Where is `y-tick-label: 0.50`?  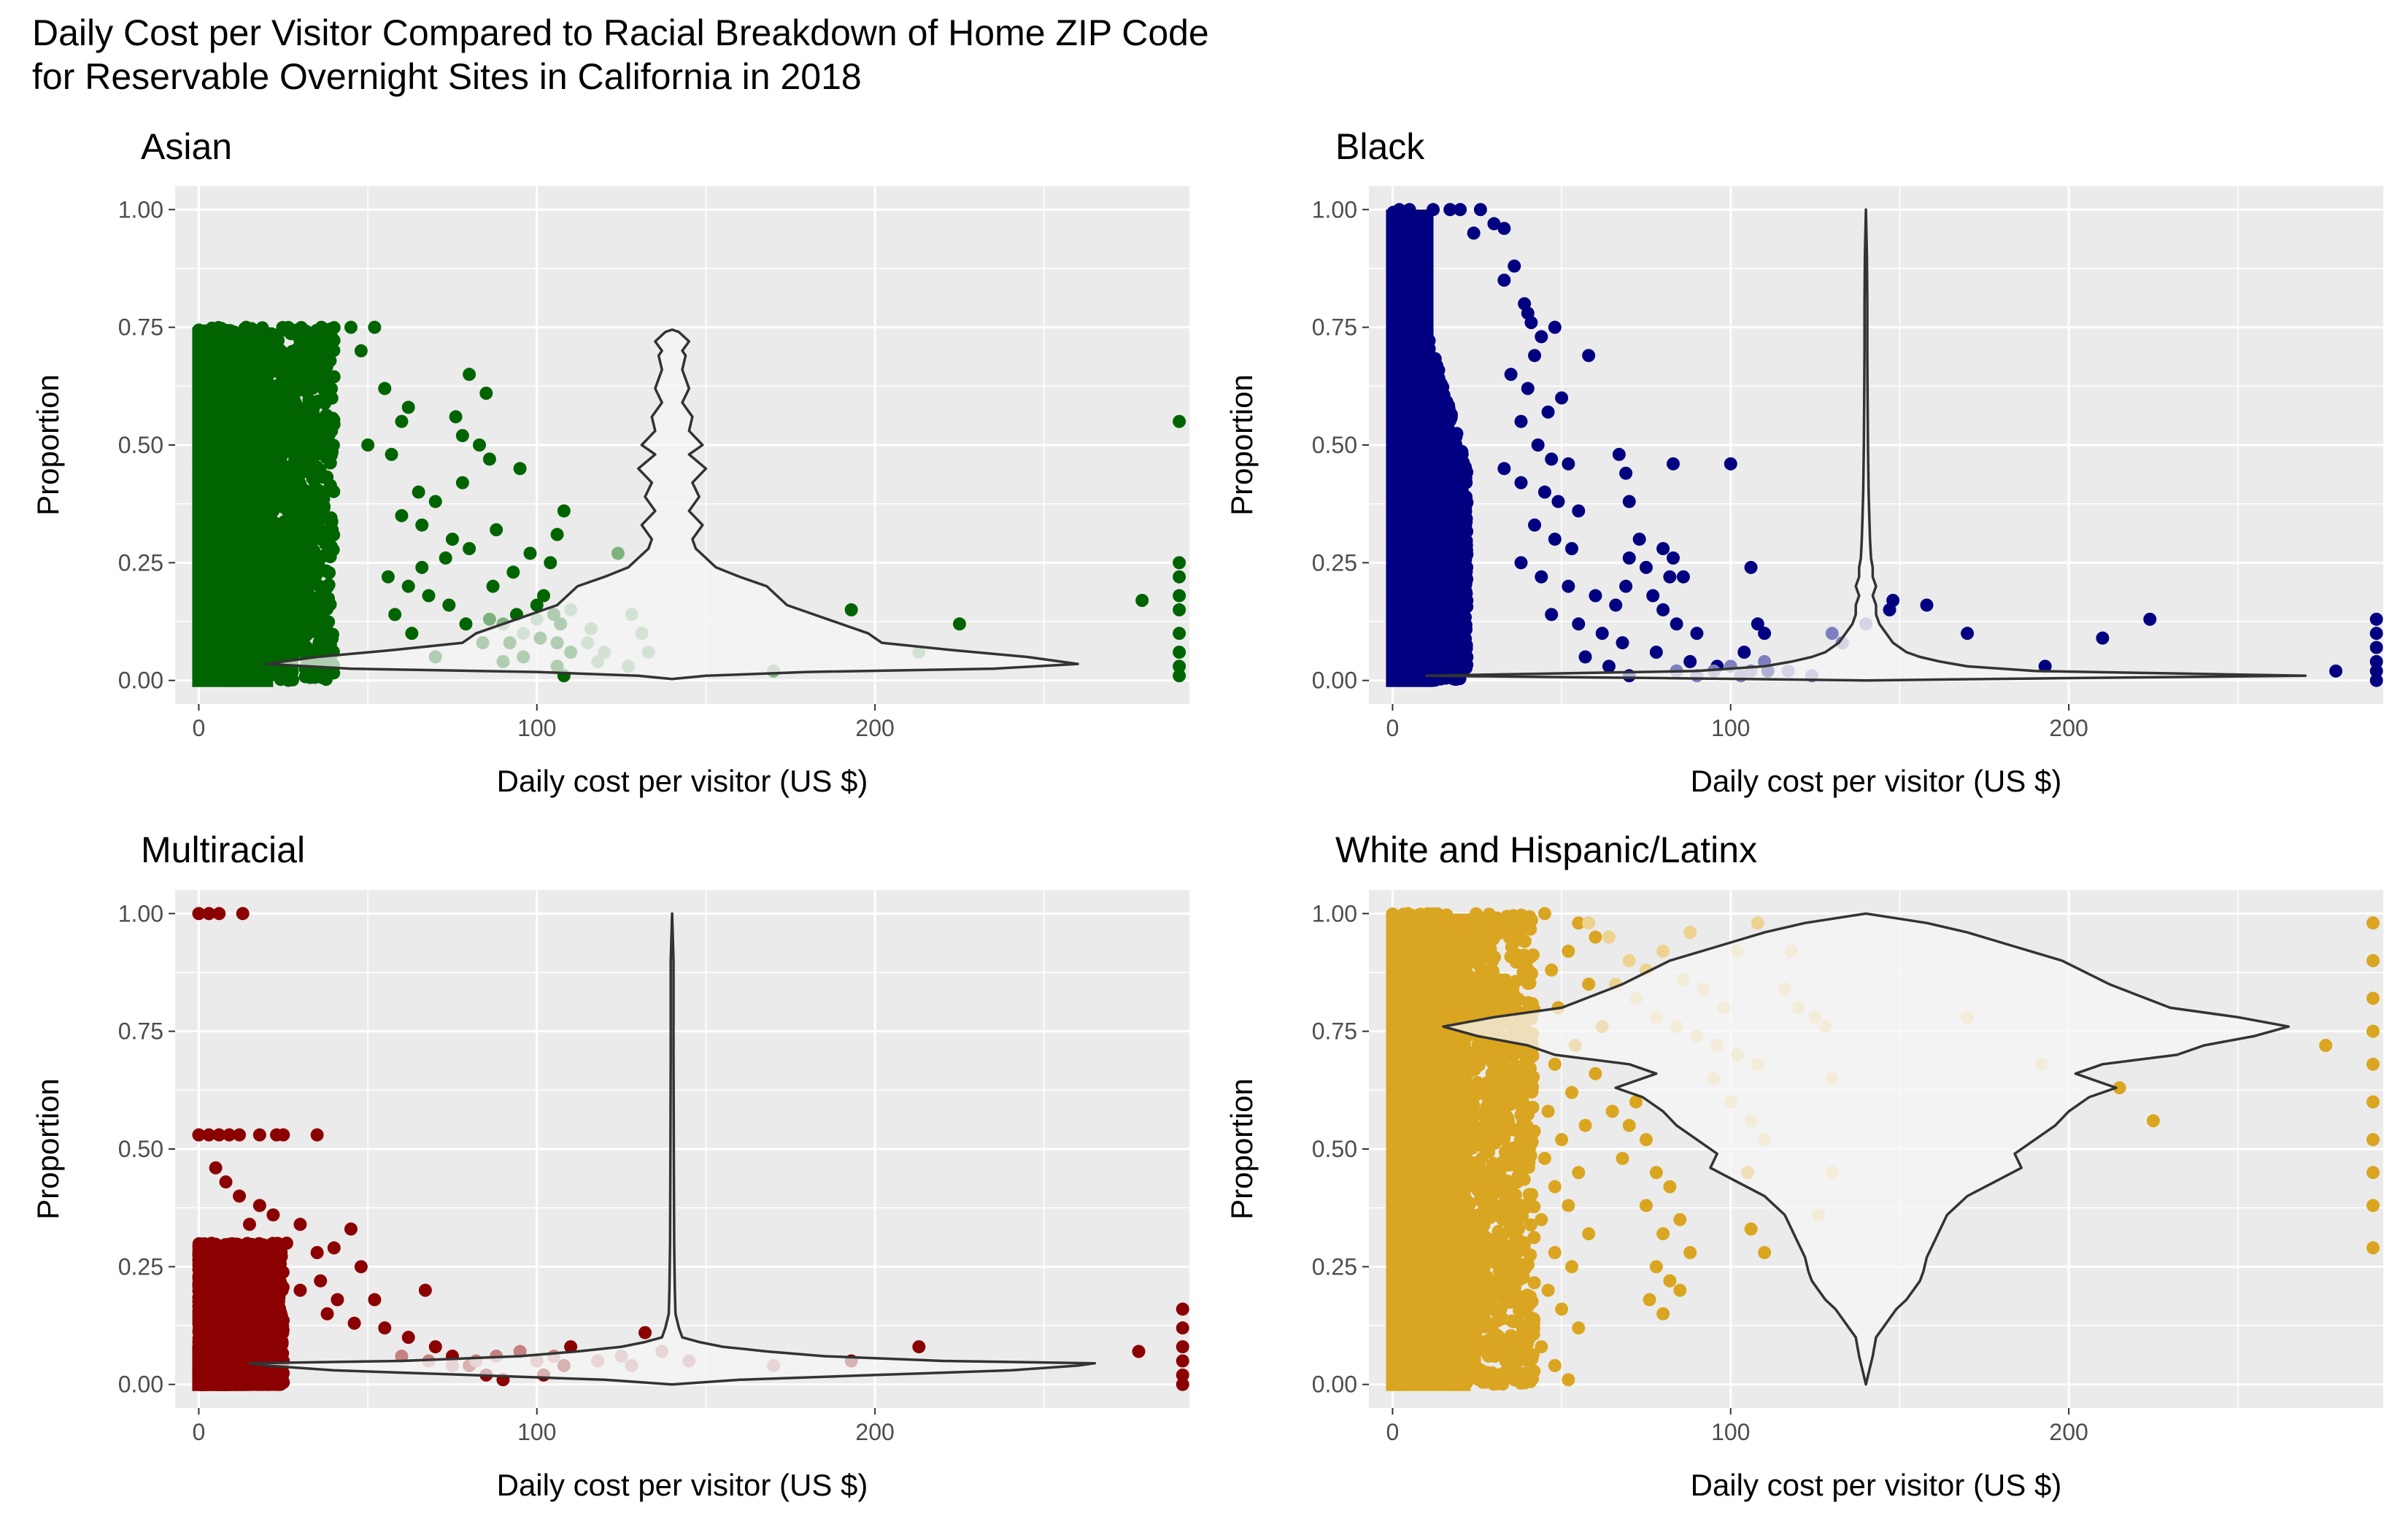
y-tick-label: 0.50 is located at coordinates (140, 445).